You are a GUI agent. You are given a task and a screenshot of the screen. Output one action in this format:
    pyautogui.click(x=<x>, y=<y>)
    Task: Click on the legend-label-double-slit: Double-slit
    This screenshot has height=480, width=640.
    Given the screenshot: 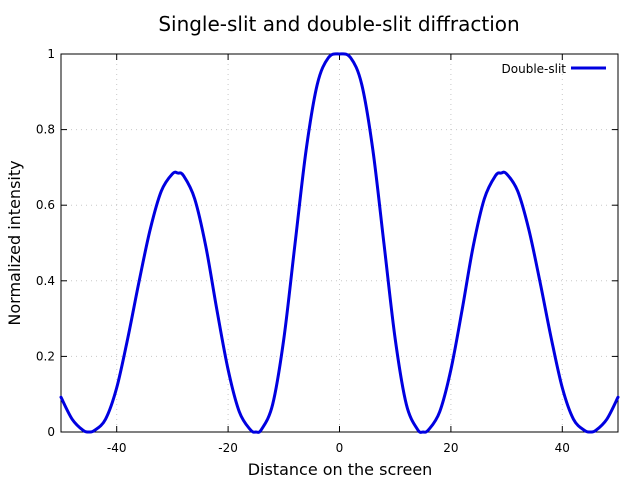 What is the action you would take?
    pyautogui.click(x=534, y=69)
    